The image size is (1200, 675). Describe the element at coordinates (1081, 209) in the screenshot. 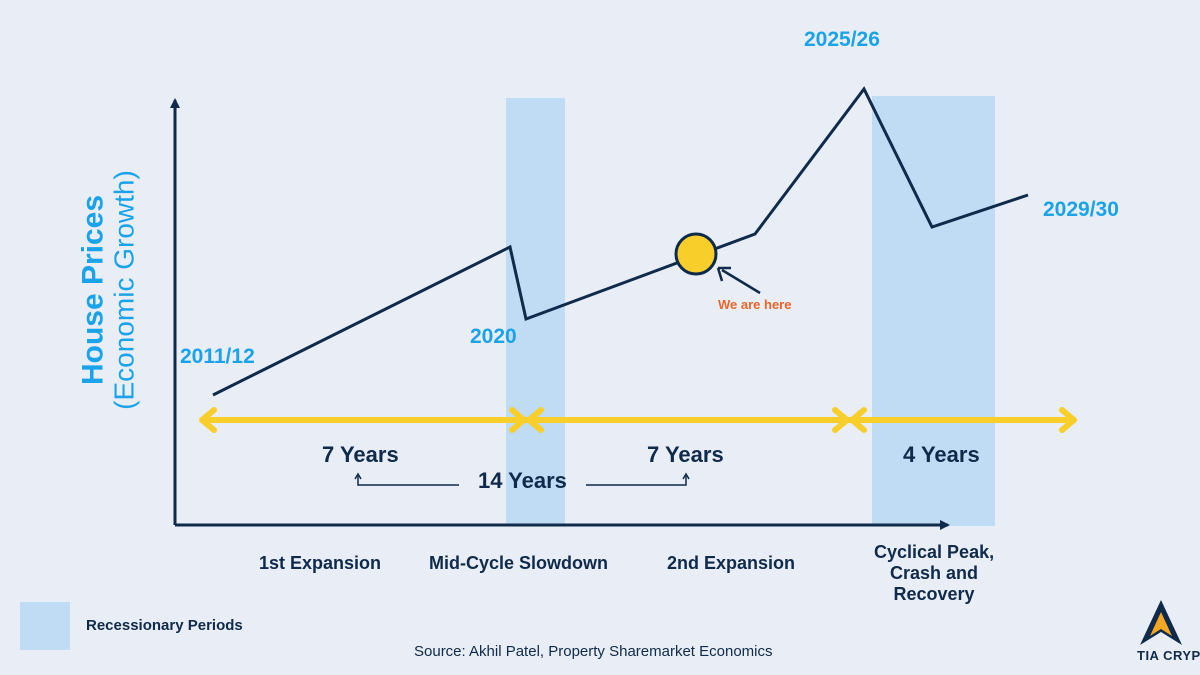

I see `label-2029-30: 2029/30` at that location.